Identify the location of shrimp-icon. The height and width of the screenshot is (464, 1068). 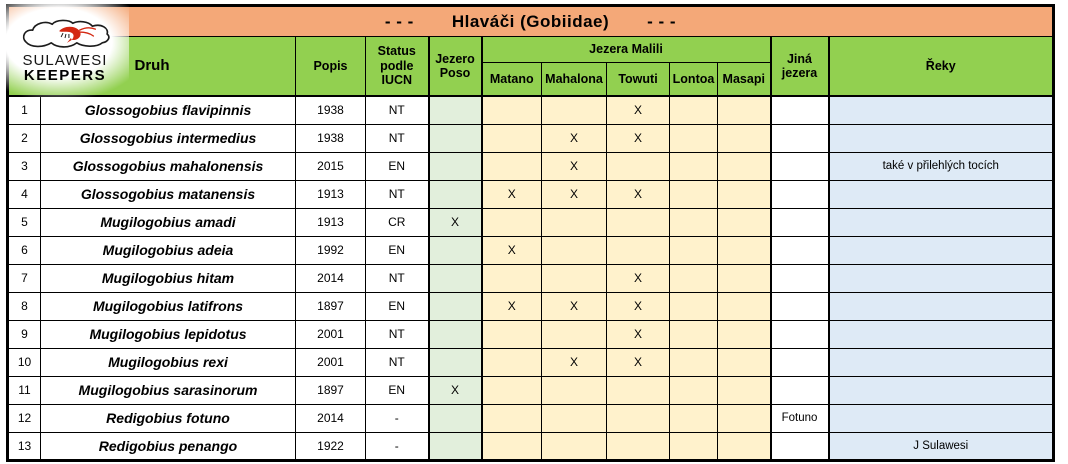
(66, 33).